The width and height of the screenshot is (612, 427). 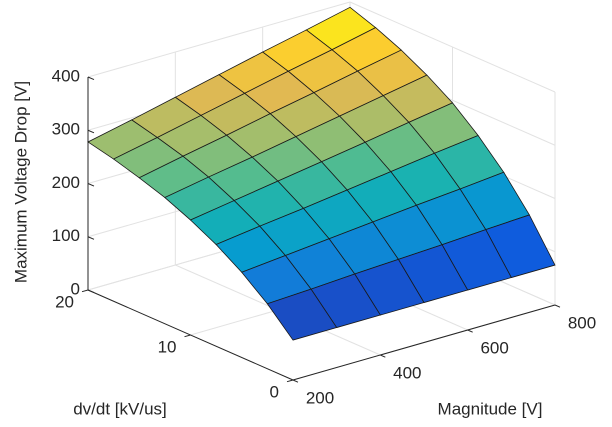 What do you see at coordinates (20, 182) in the screenshot?
I see `z-axis-label: Maximum Voltage Drop [V]` at bounding box center [20, 182].